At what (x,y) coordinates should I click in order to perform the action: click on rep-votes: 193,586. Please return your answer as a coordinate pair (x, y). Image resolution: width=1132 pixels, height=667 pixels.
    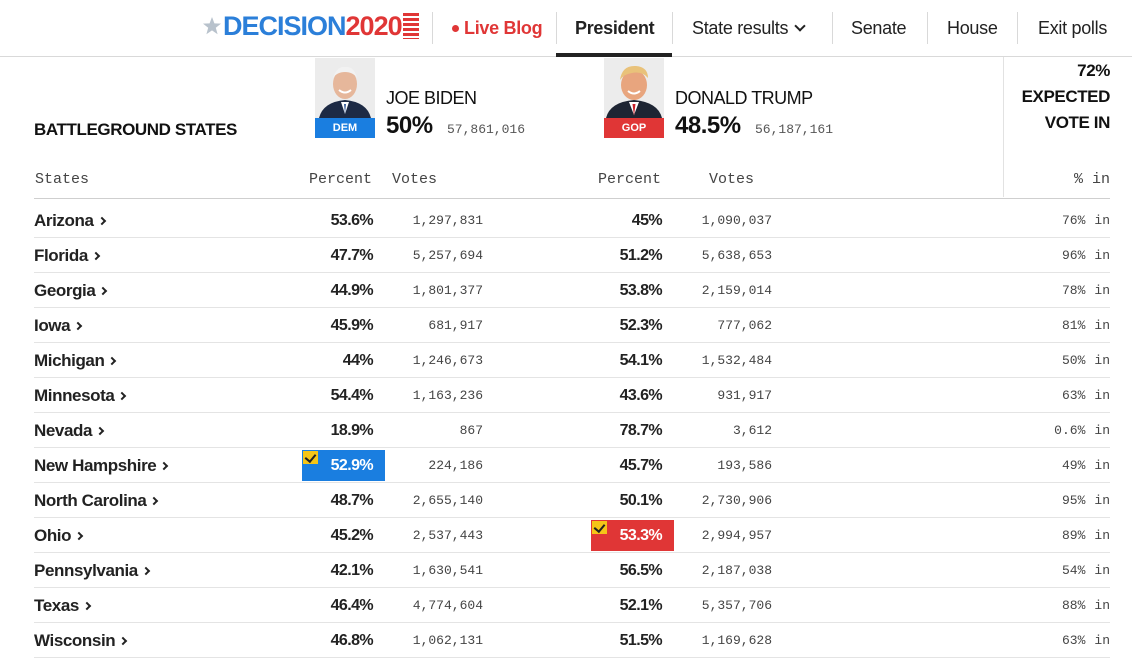
    Looking at the image, I should click on (744, 465).